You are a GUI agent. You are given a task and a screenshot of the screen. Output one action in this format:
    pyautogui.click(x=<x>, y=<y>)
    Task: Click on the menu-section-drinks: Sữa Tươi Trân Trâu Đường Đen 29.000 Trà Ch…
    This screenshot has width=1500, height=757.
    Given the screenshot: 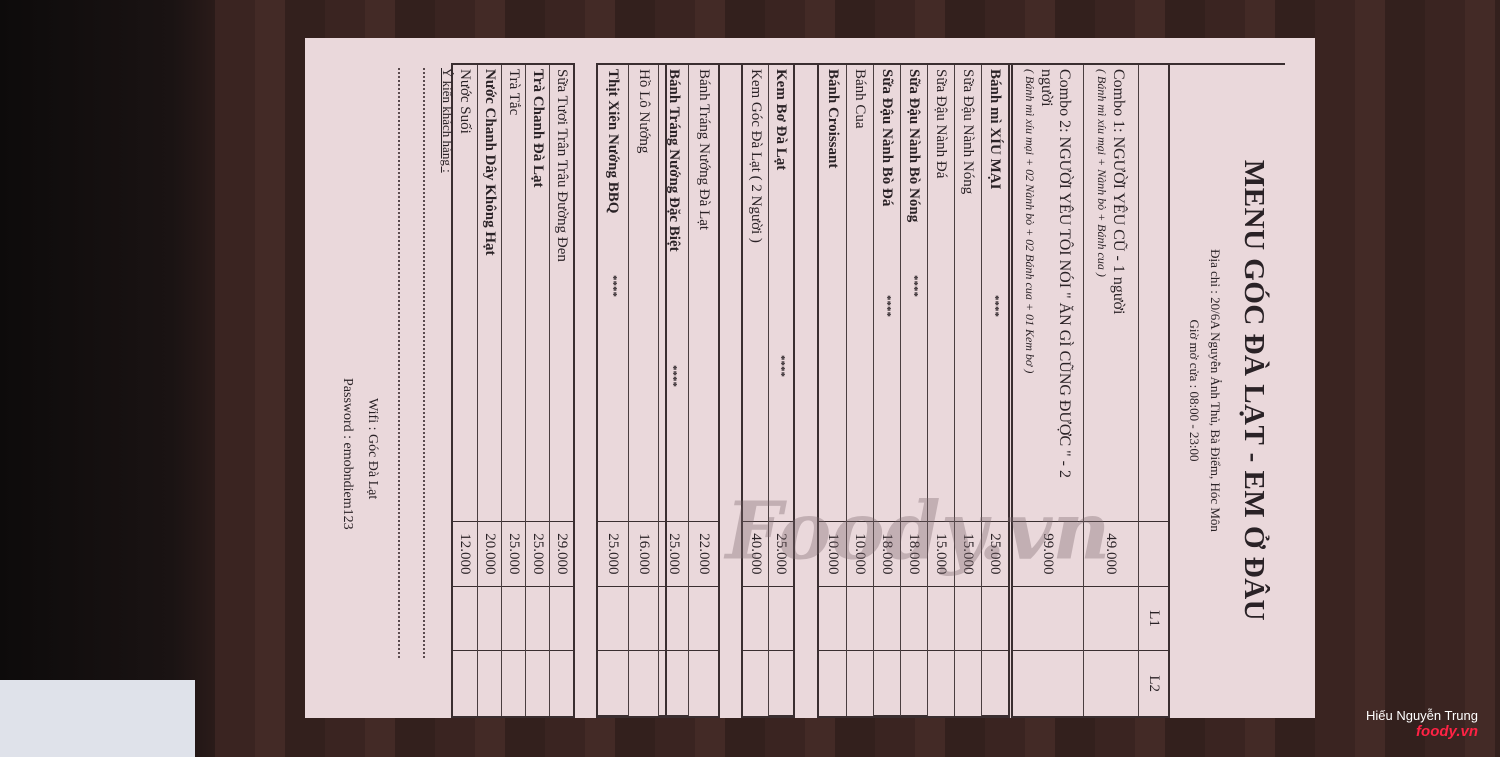 What is the action you would take?
    pyautogui.click(x=513, y=390)
    